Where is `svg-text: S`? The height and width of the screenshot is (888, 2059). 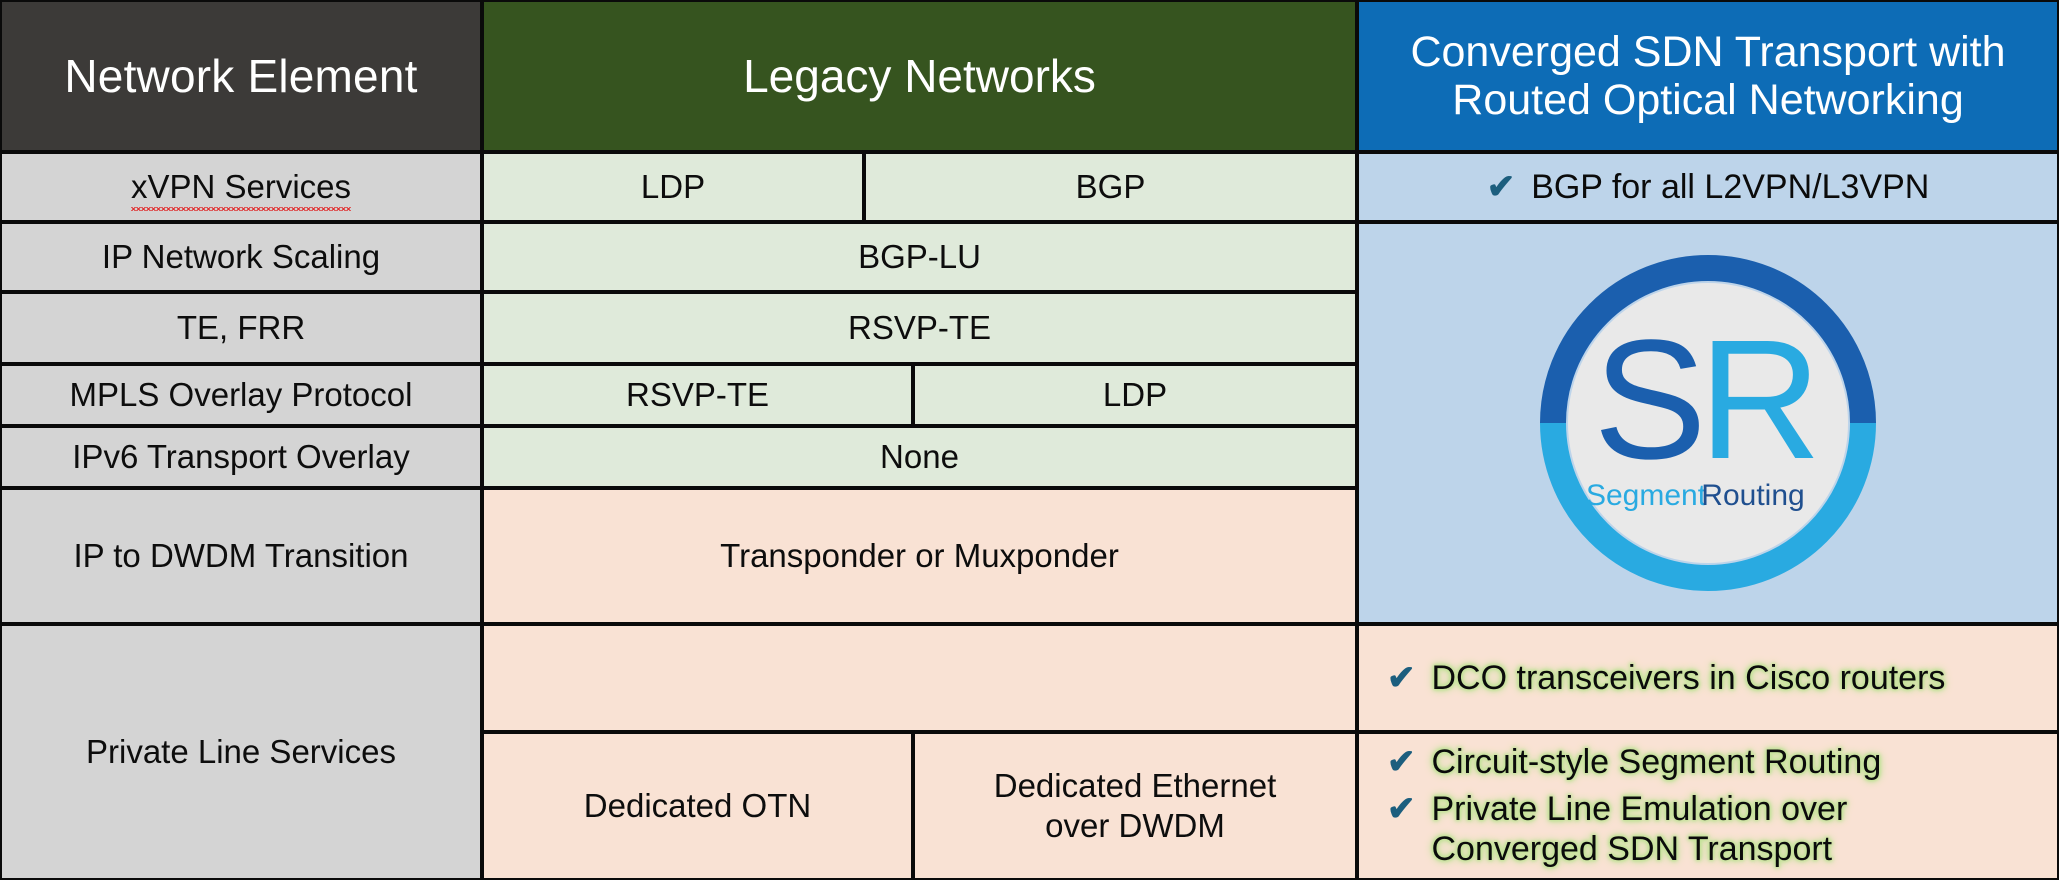 svg-text: S is located at coordinates (1649, 400).